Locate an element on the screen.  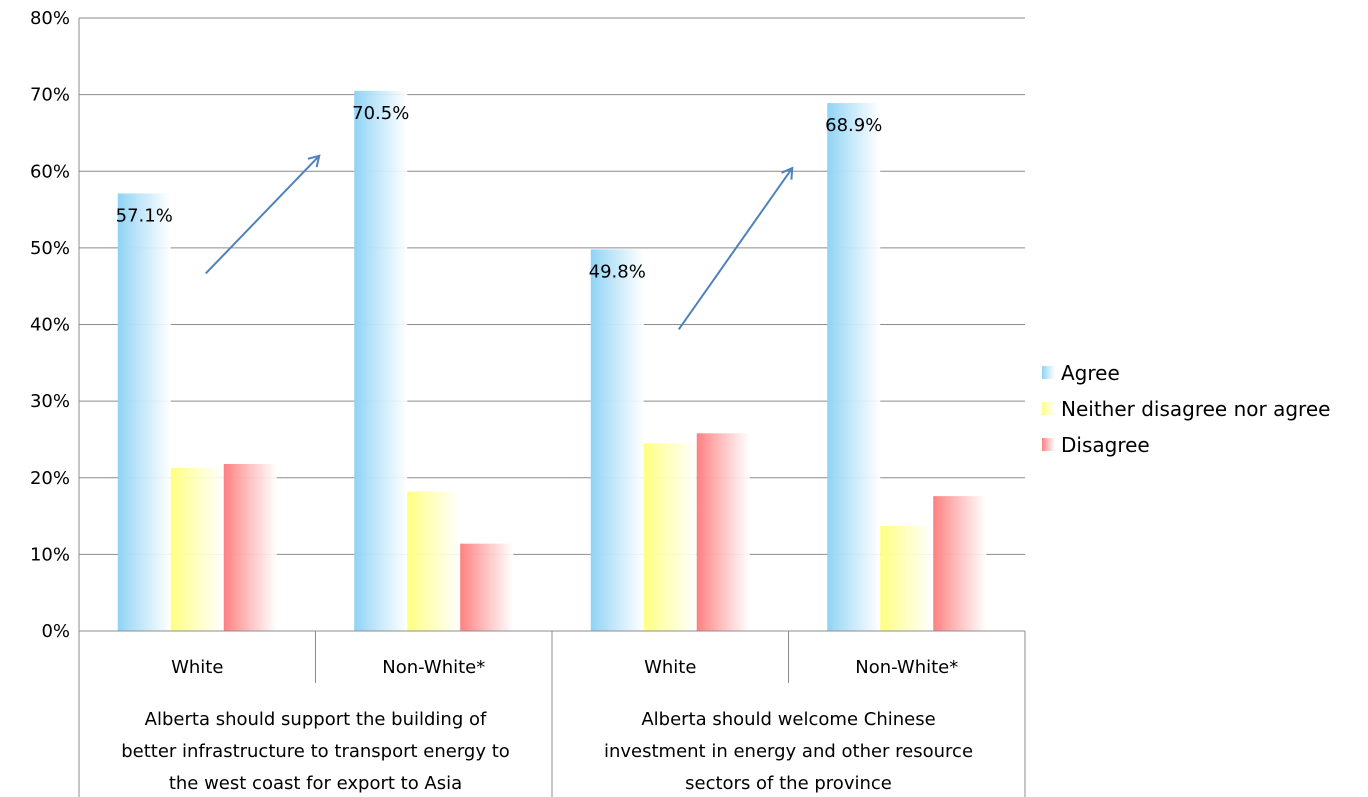
data-label: 57.1% is located at coordinates (144, 215).